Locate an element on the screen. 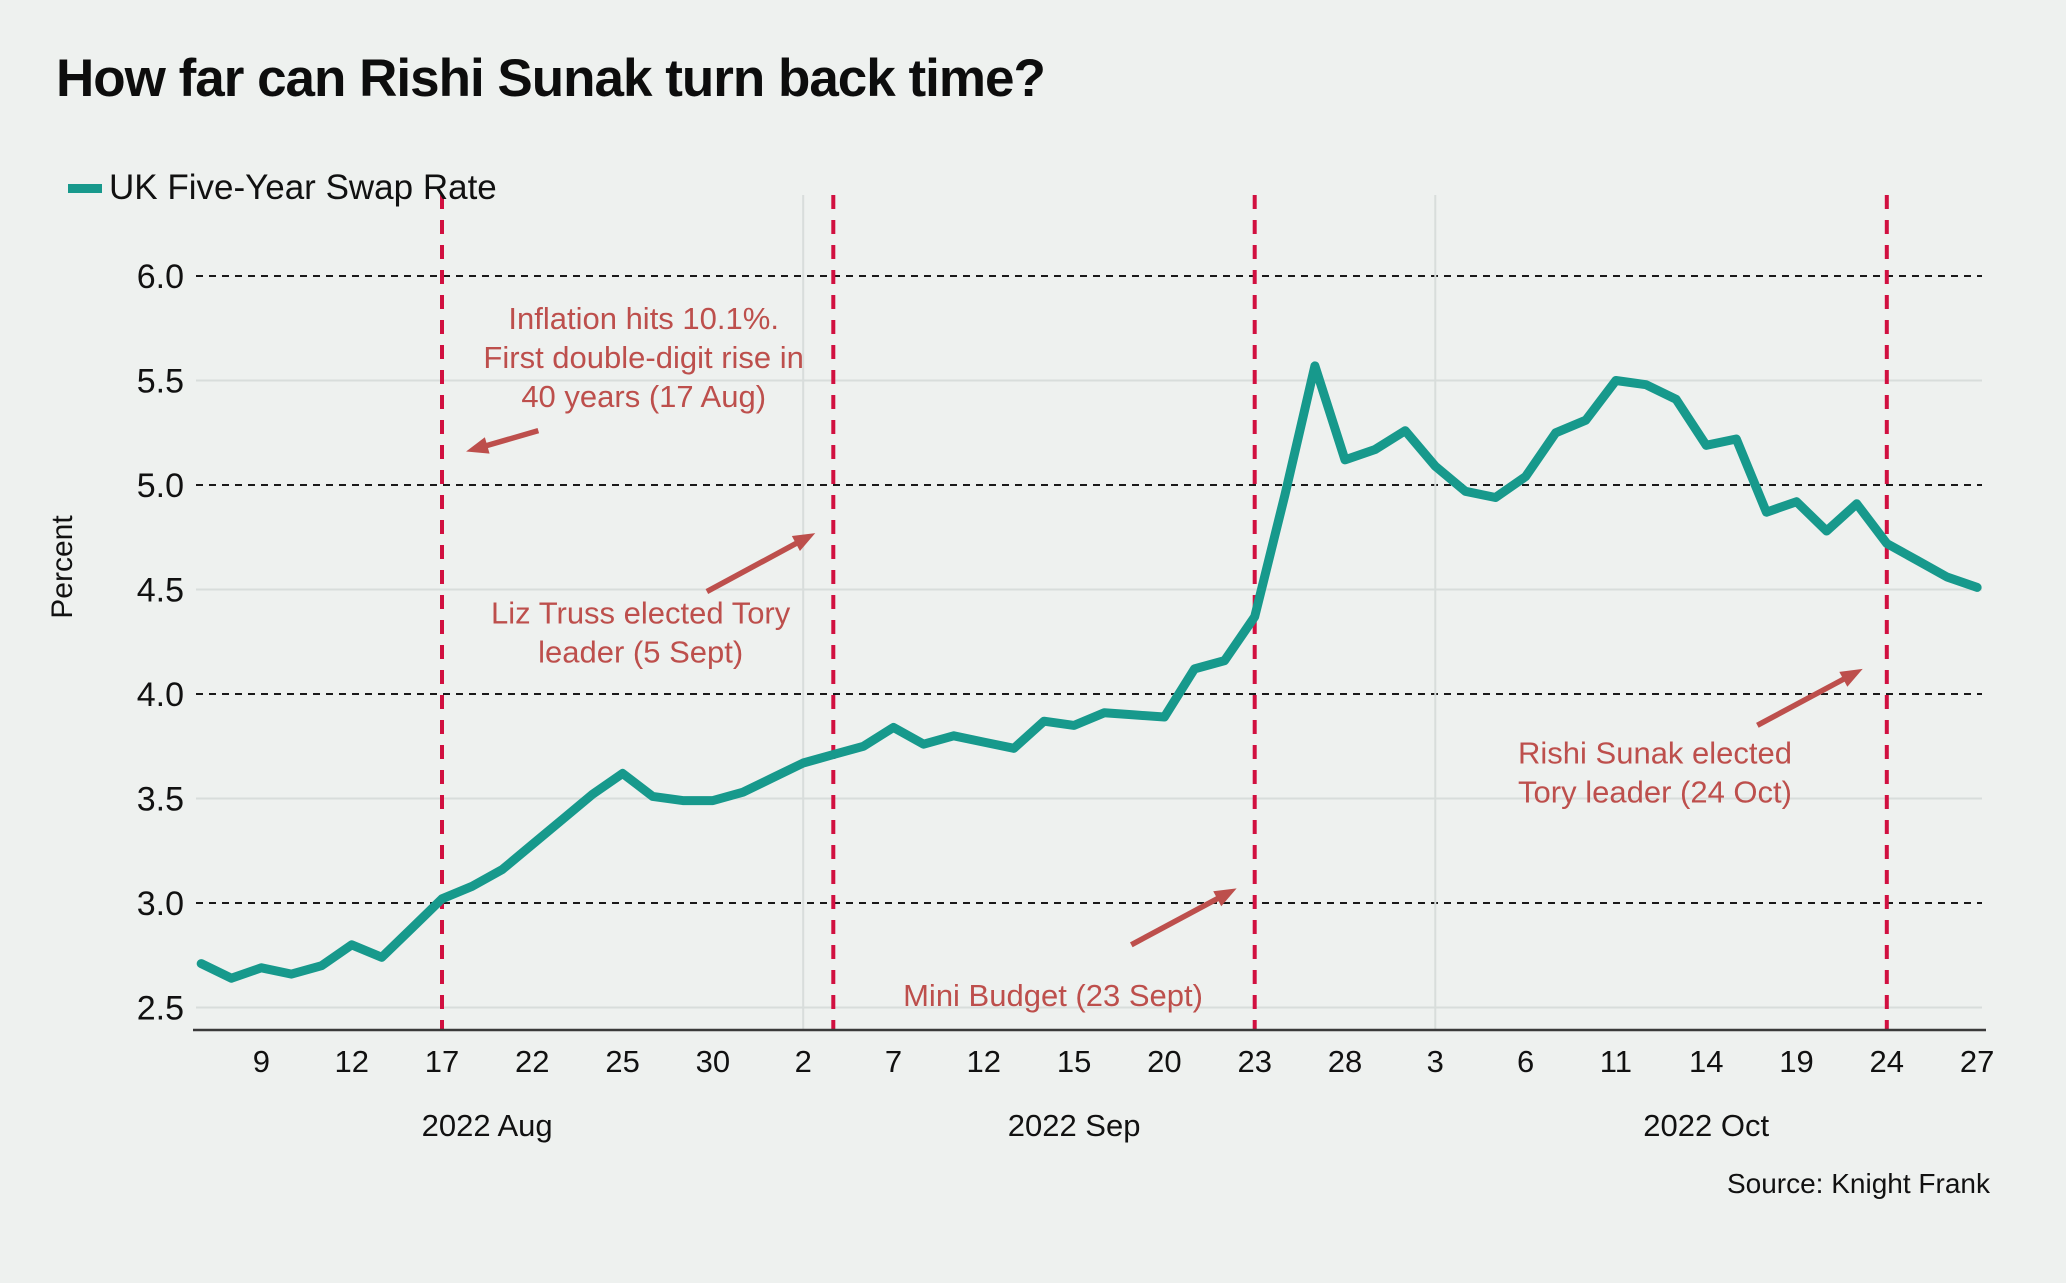  legend-line-icon is located at coordinates (85, 188).